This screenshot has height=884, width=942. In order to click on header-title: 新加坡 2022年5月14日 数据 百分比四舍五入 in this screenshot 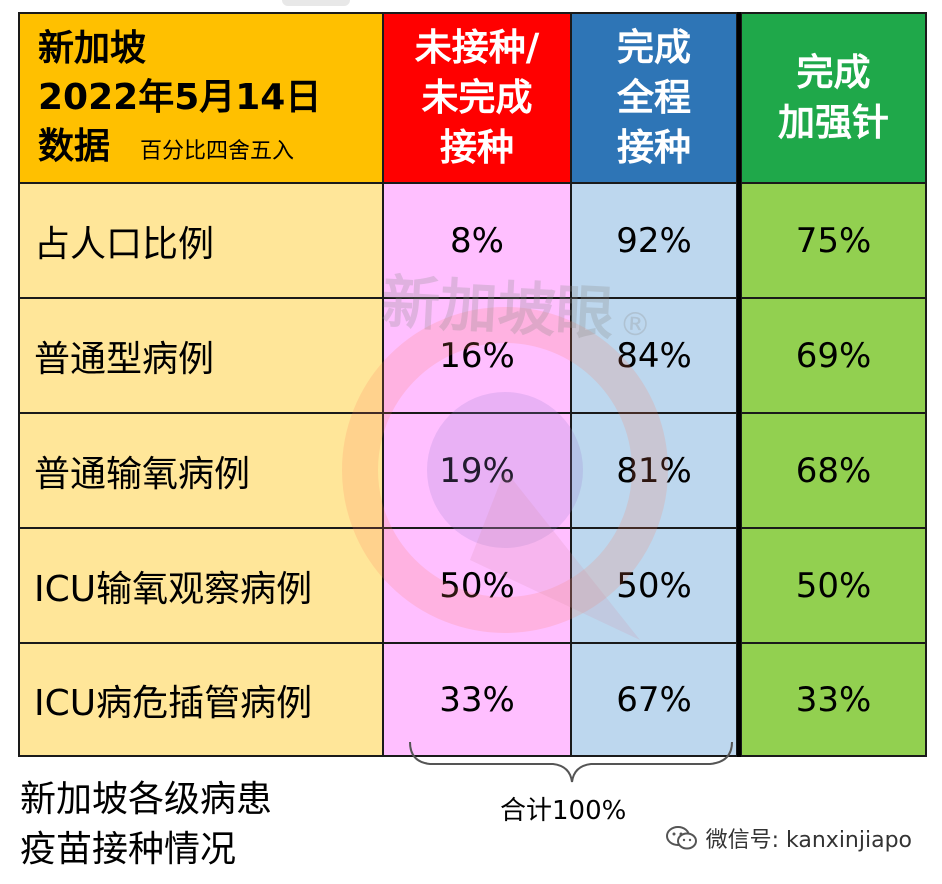, I will do `click(170, 95)`.